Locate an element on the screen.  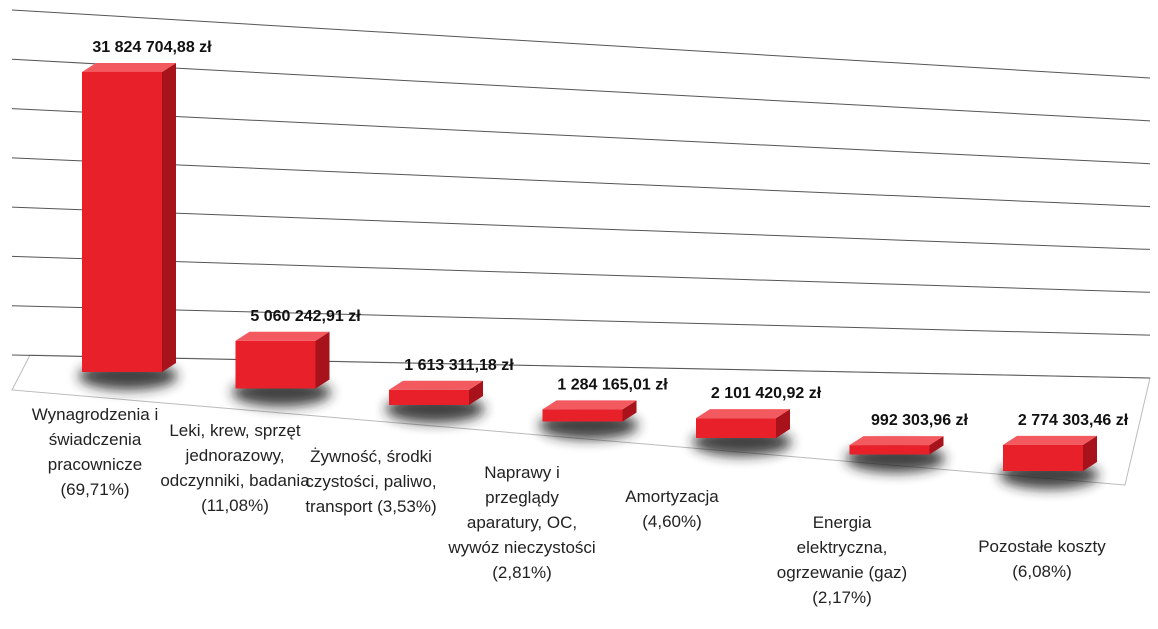
value-label: 2 101 420,92 zł is located at coordinates (766, 393).